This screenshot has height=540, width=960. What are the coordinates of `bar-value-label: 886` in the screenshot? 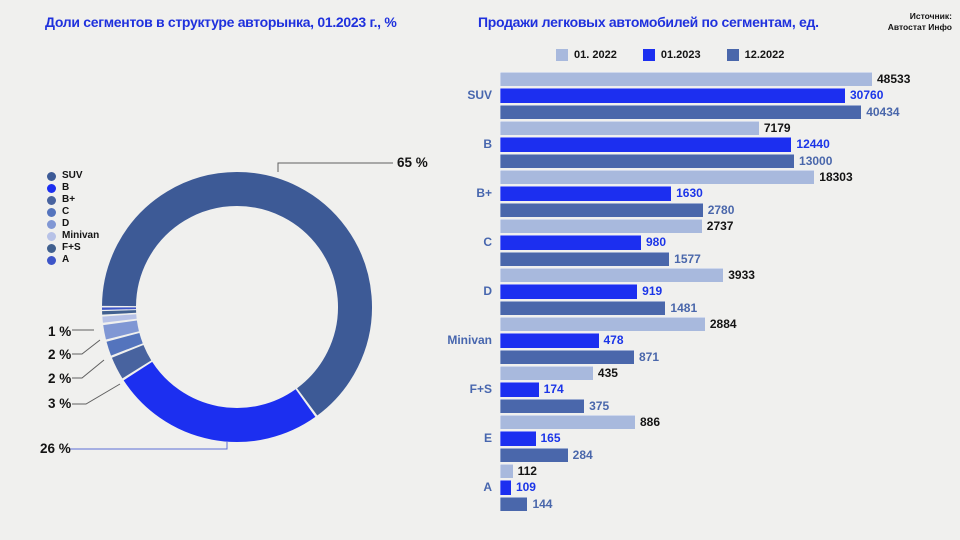 It's located at (650, 422).